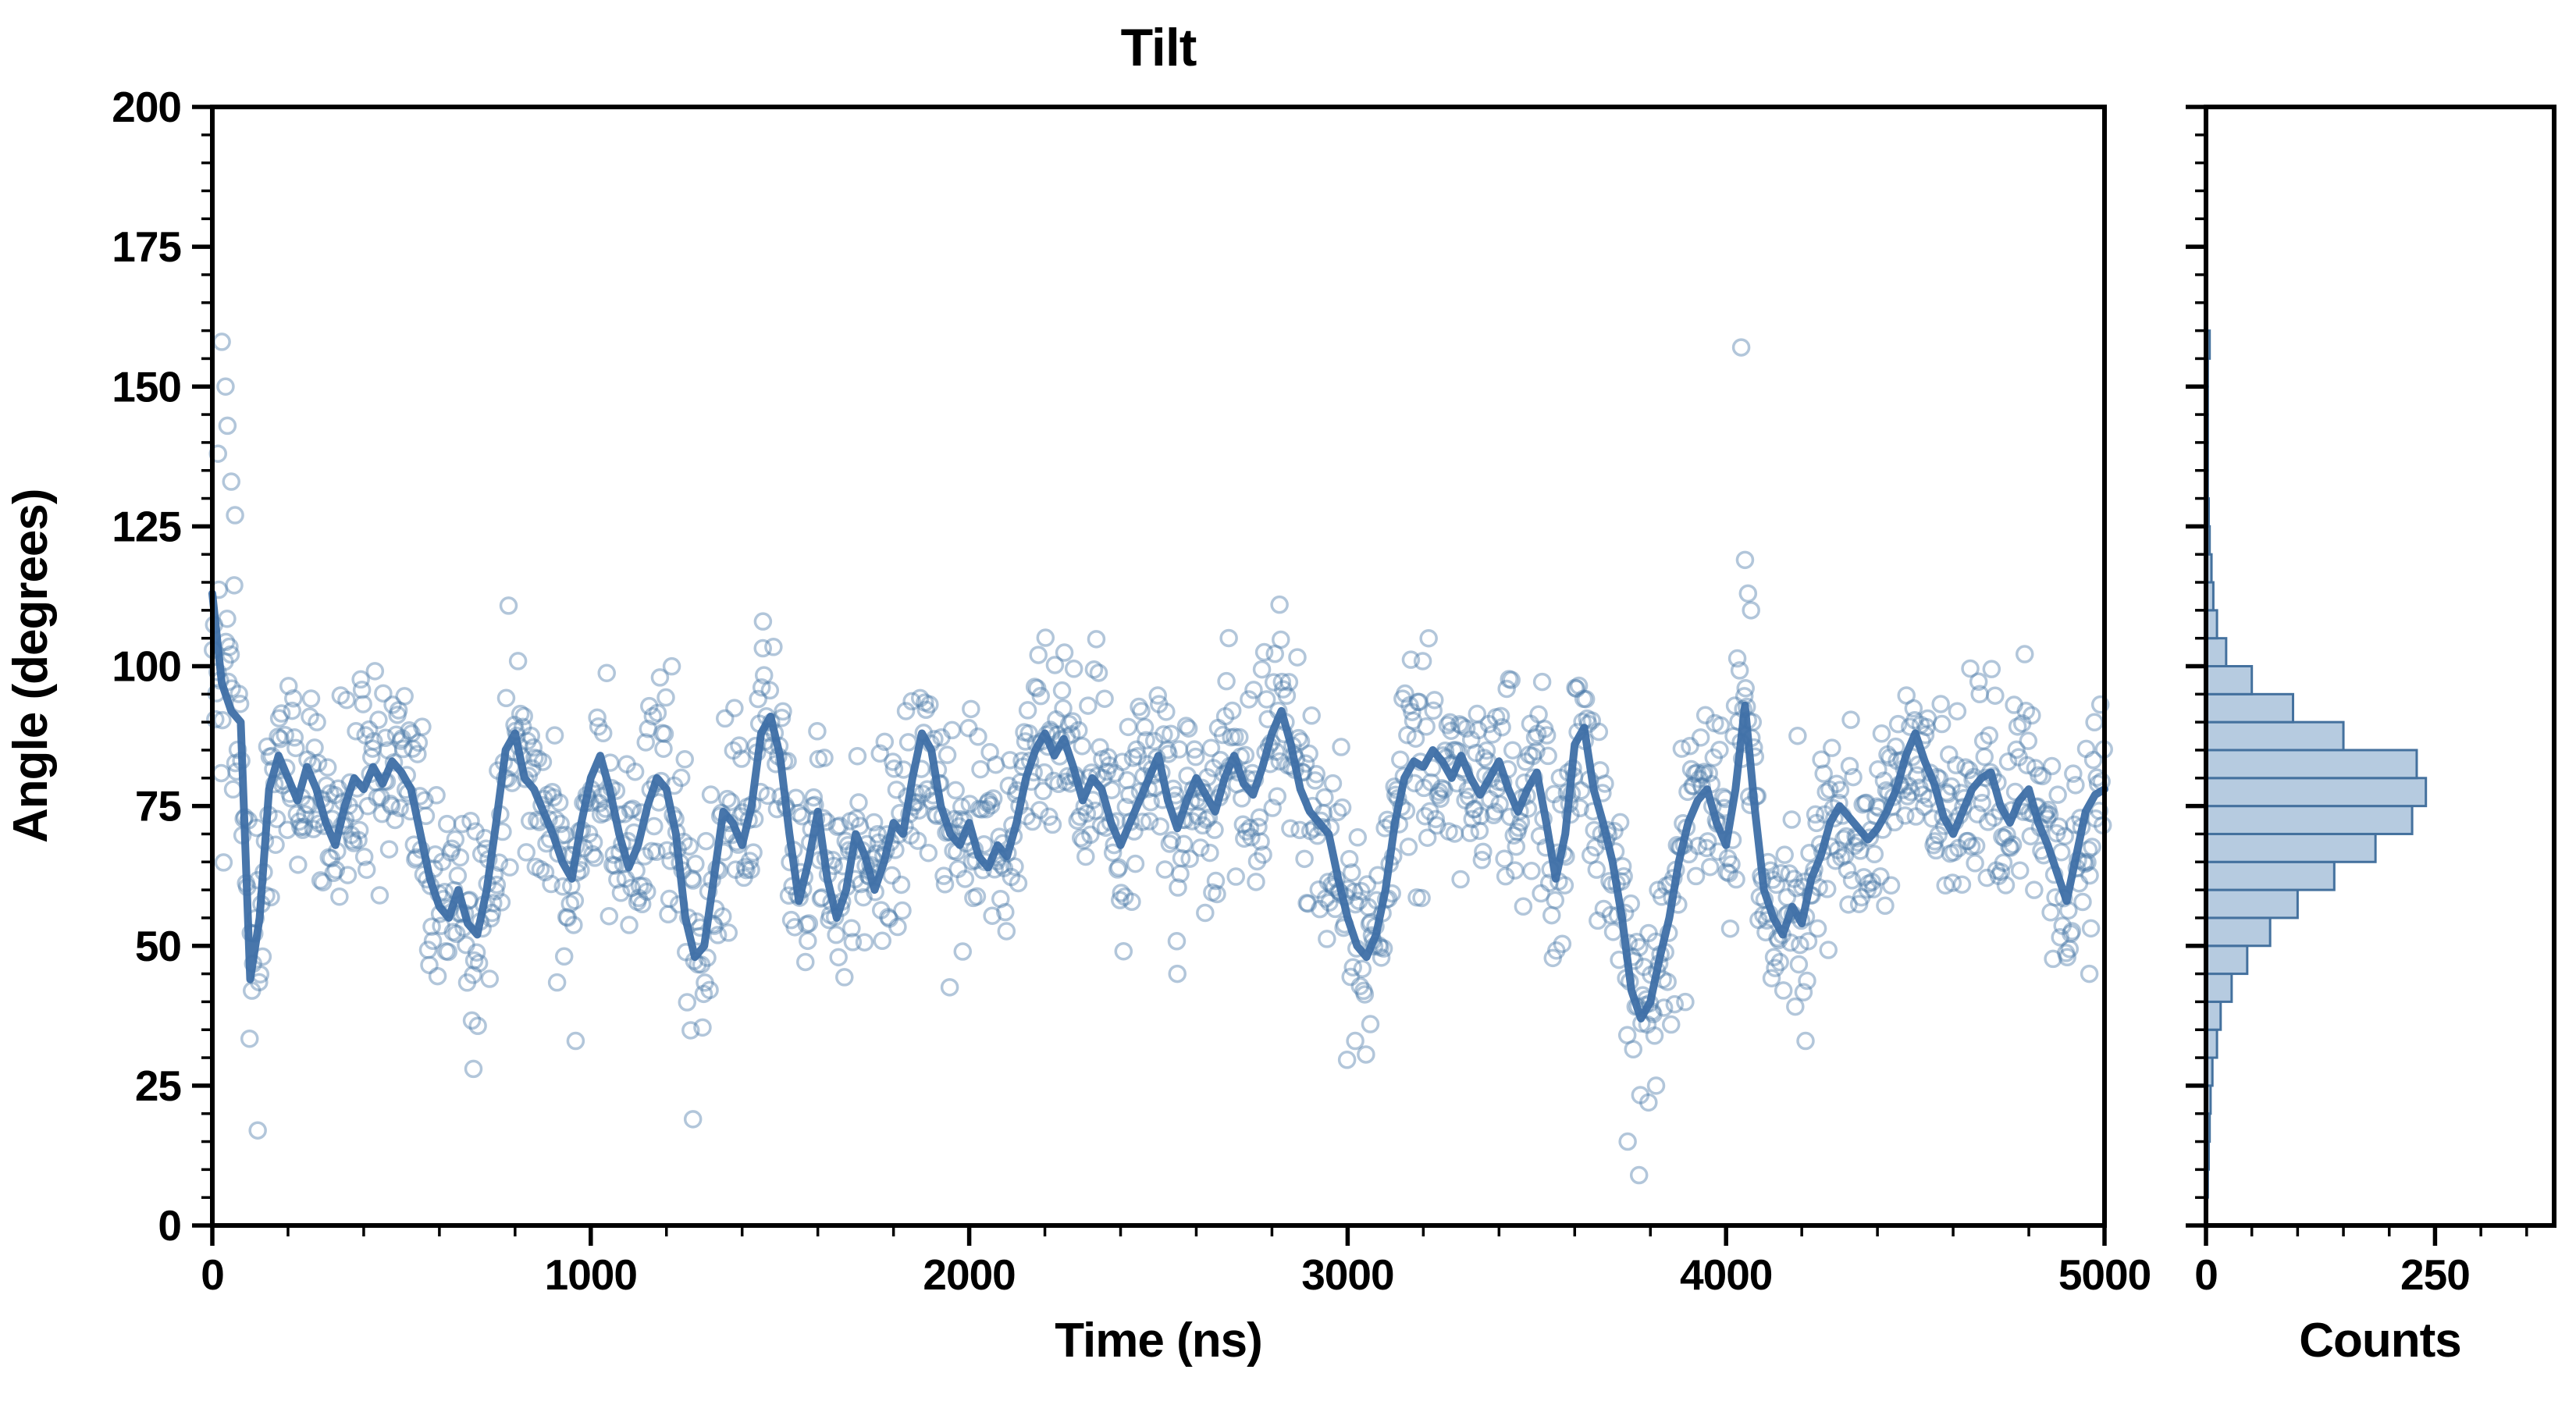 Image resolution: width=2576 pixels, height=1405 pixels. What do you see at coordinates (1748, 593) in the screenshot?
I see `scatter-outlier-point` at bounding box center [1748, 593].